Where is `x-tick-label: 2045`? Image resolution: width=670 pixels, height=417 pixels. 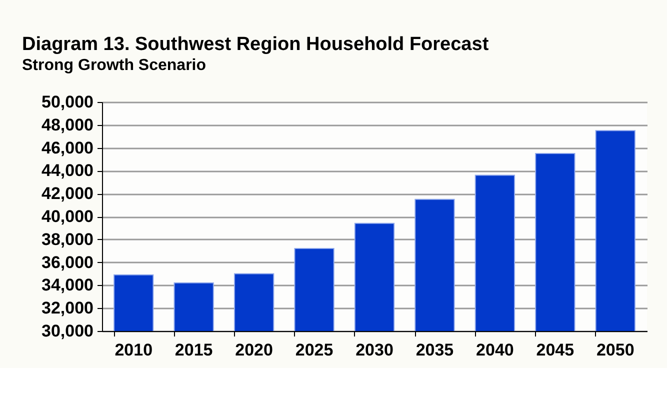 x-tick-label: 2045 is located at coordinates (555, 350).